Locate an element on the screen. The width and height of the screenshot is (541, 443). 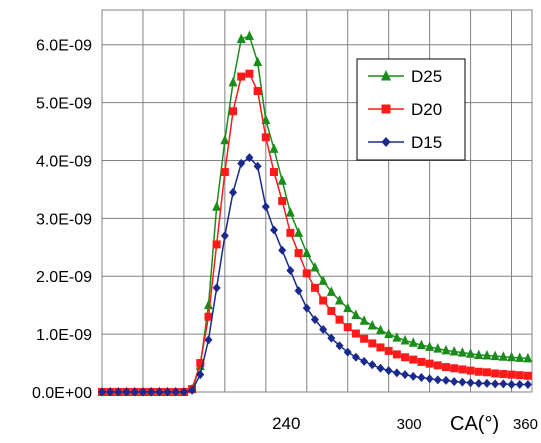
x-axis-ticks: 240 300 360 is located at coordinates (405, 423).